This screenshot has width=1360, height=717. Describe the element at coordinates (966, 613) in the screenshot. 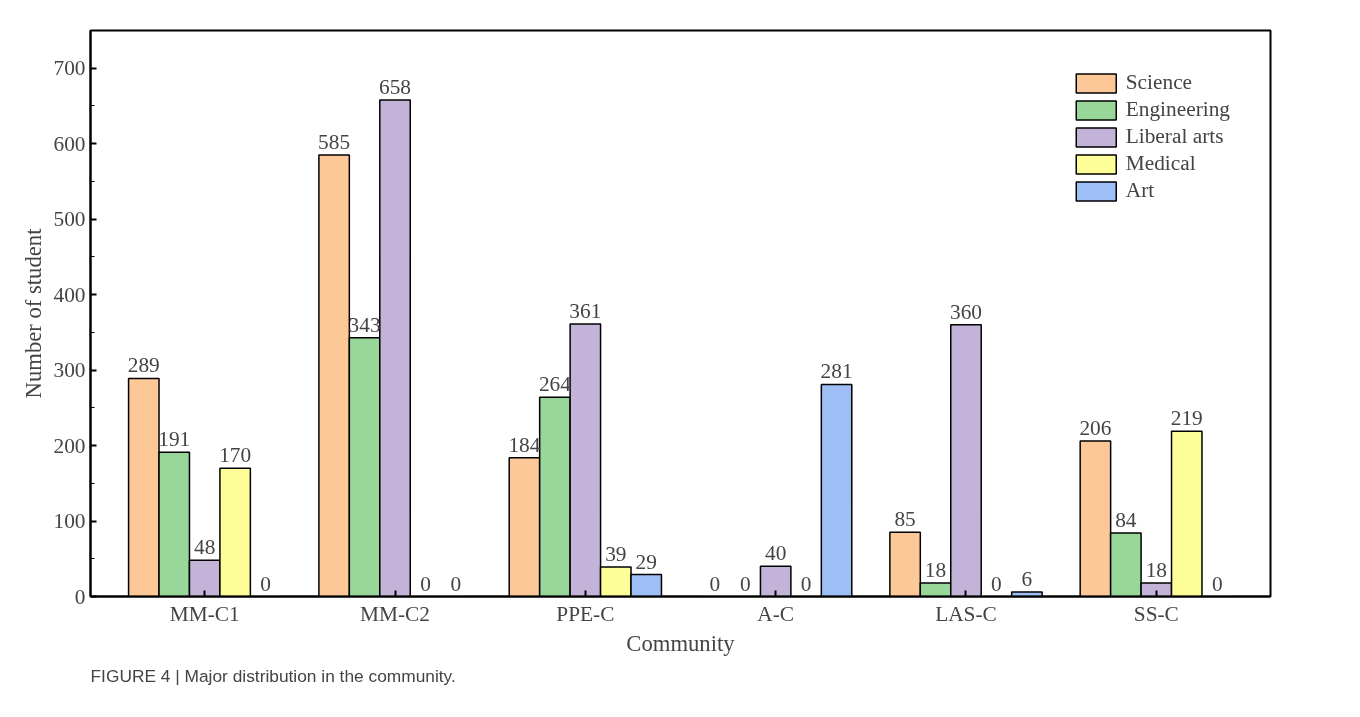

I see `x-tick-label: LAS-C` at that location.